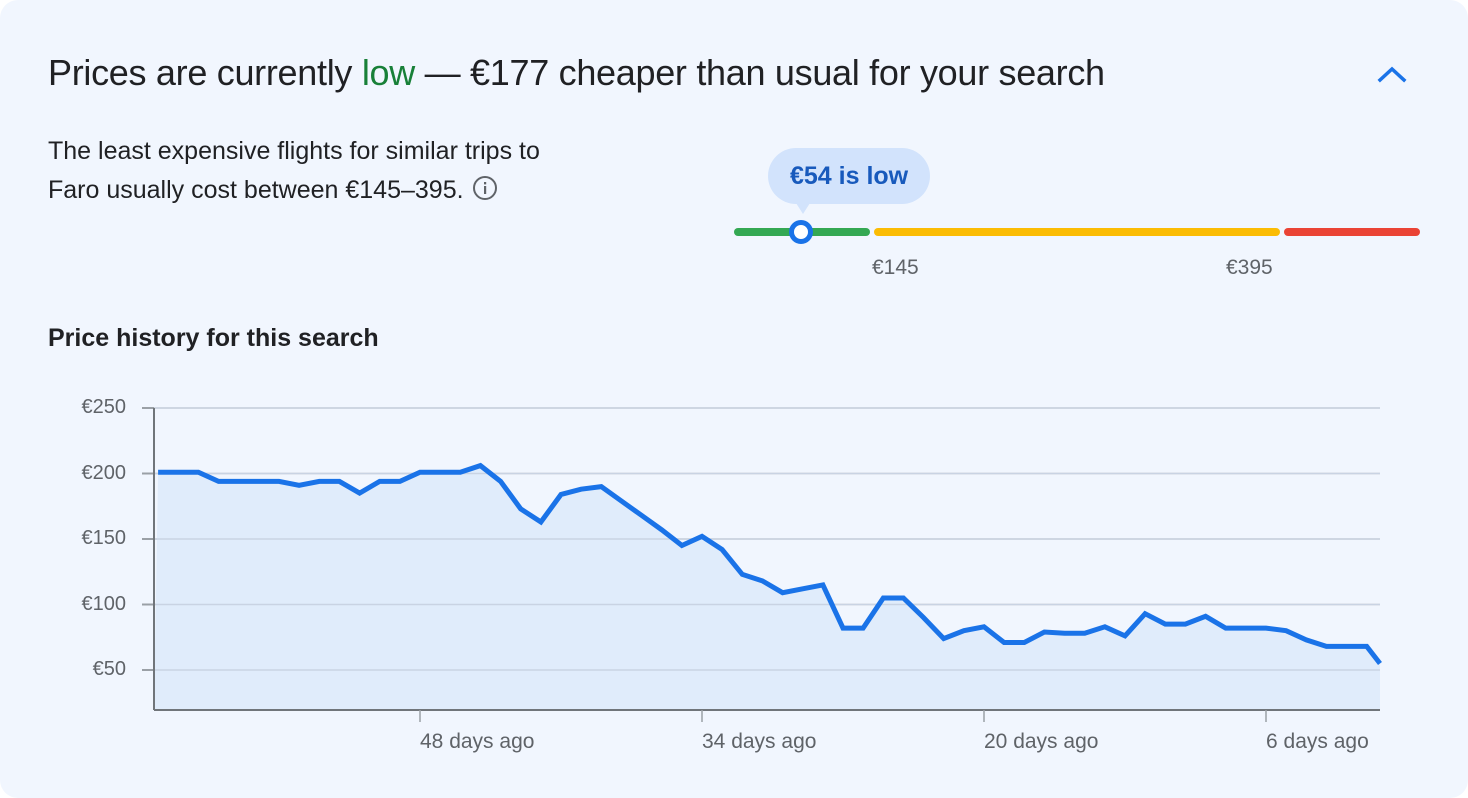  What do you see at coordinates (477, 741) in the screenshot?
I see `x-tick-label: 48 days ago` at bounding box center [477, 741].